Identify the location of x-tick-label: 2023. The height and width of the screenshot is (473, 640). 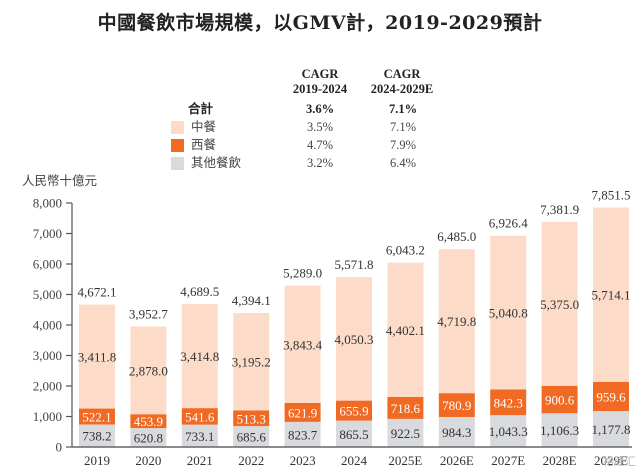
(303, 460).